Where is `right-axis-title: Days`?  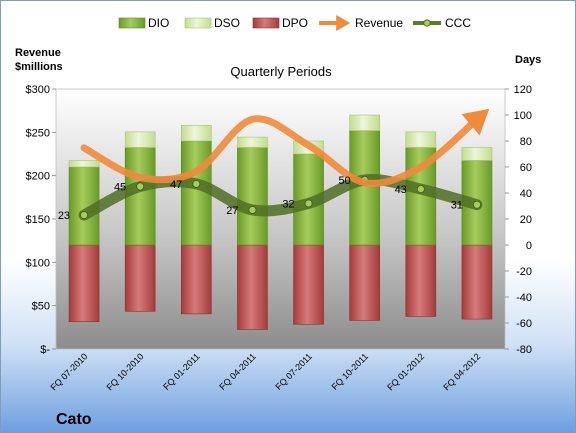
right-axis-title: Days is located at coordinates (528, 60).